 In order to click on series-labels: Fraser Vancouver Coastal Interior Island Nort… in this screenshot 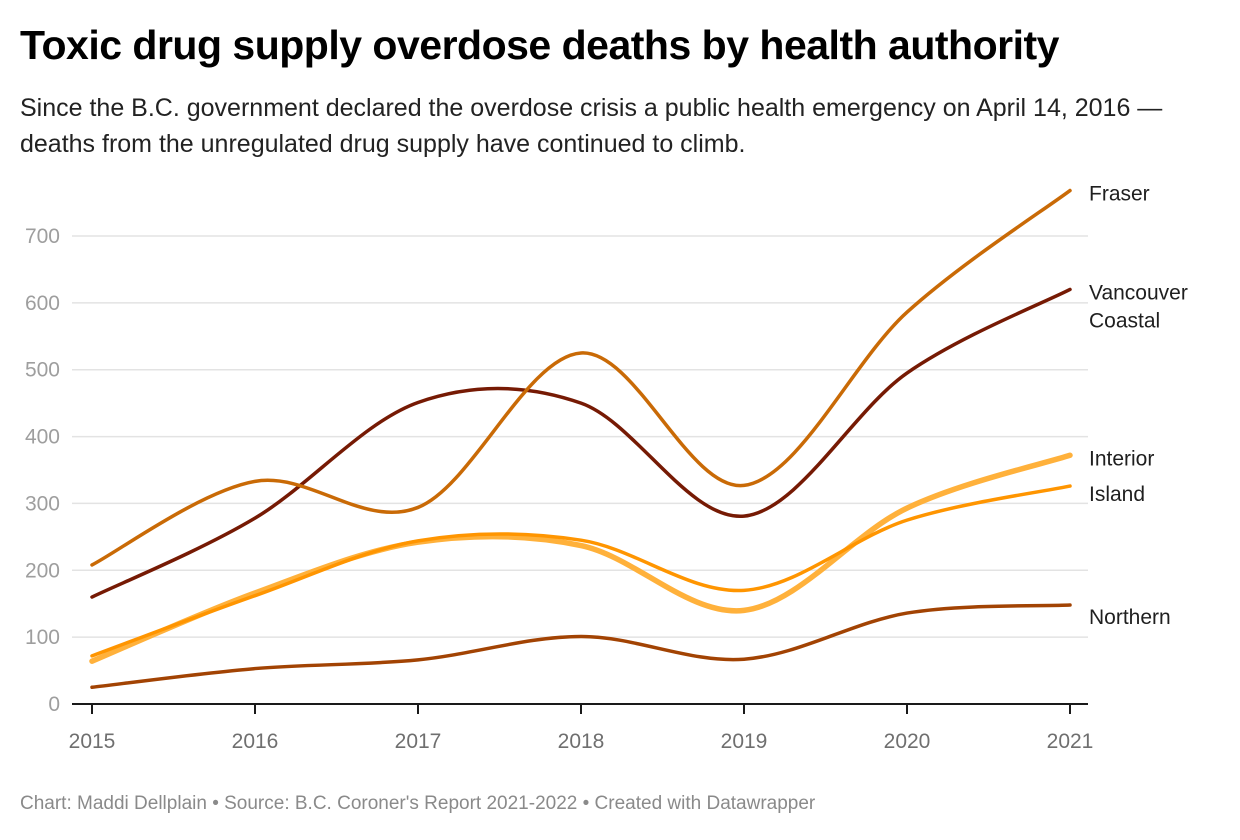, I will do `click(1138, 406)`.